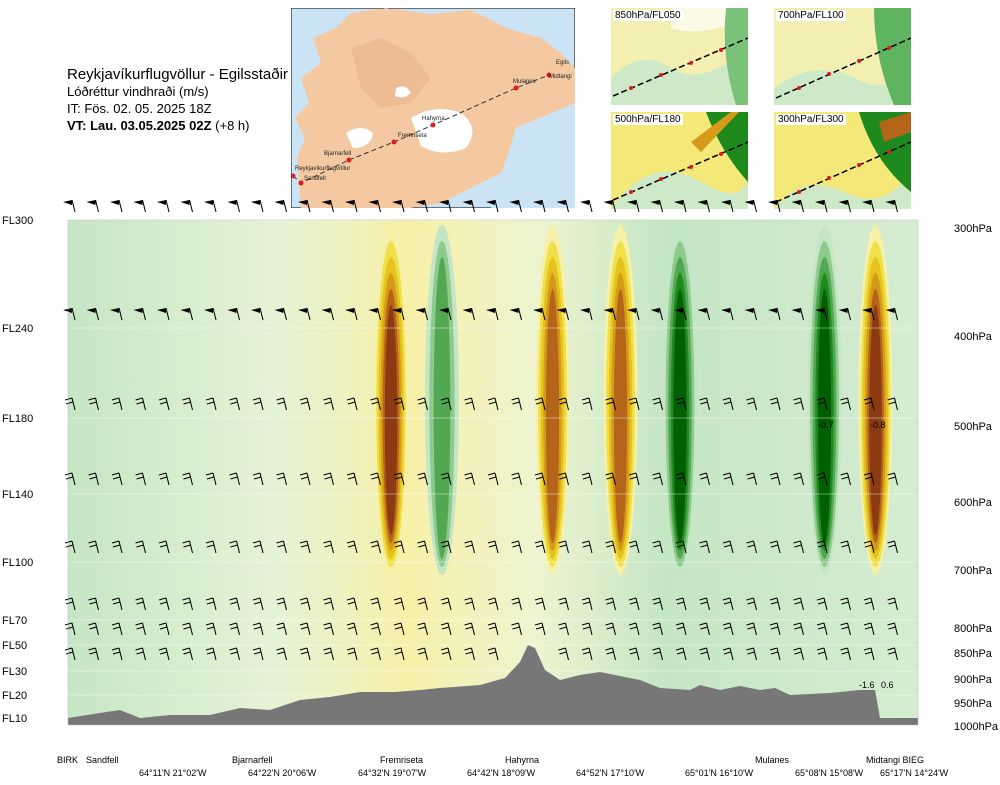 The image size is (1000, 785). I want to click on thumbnail-map, so click(842, 160).